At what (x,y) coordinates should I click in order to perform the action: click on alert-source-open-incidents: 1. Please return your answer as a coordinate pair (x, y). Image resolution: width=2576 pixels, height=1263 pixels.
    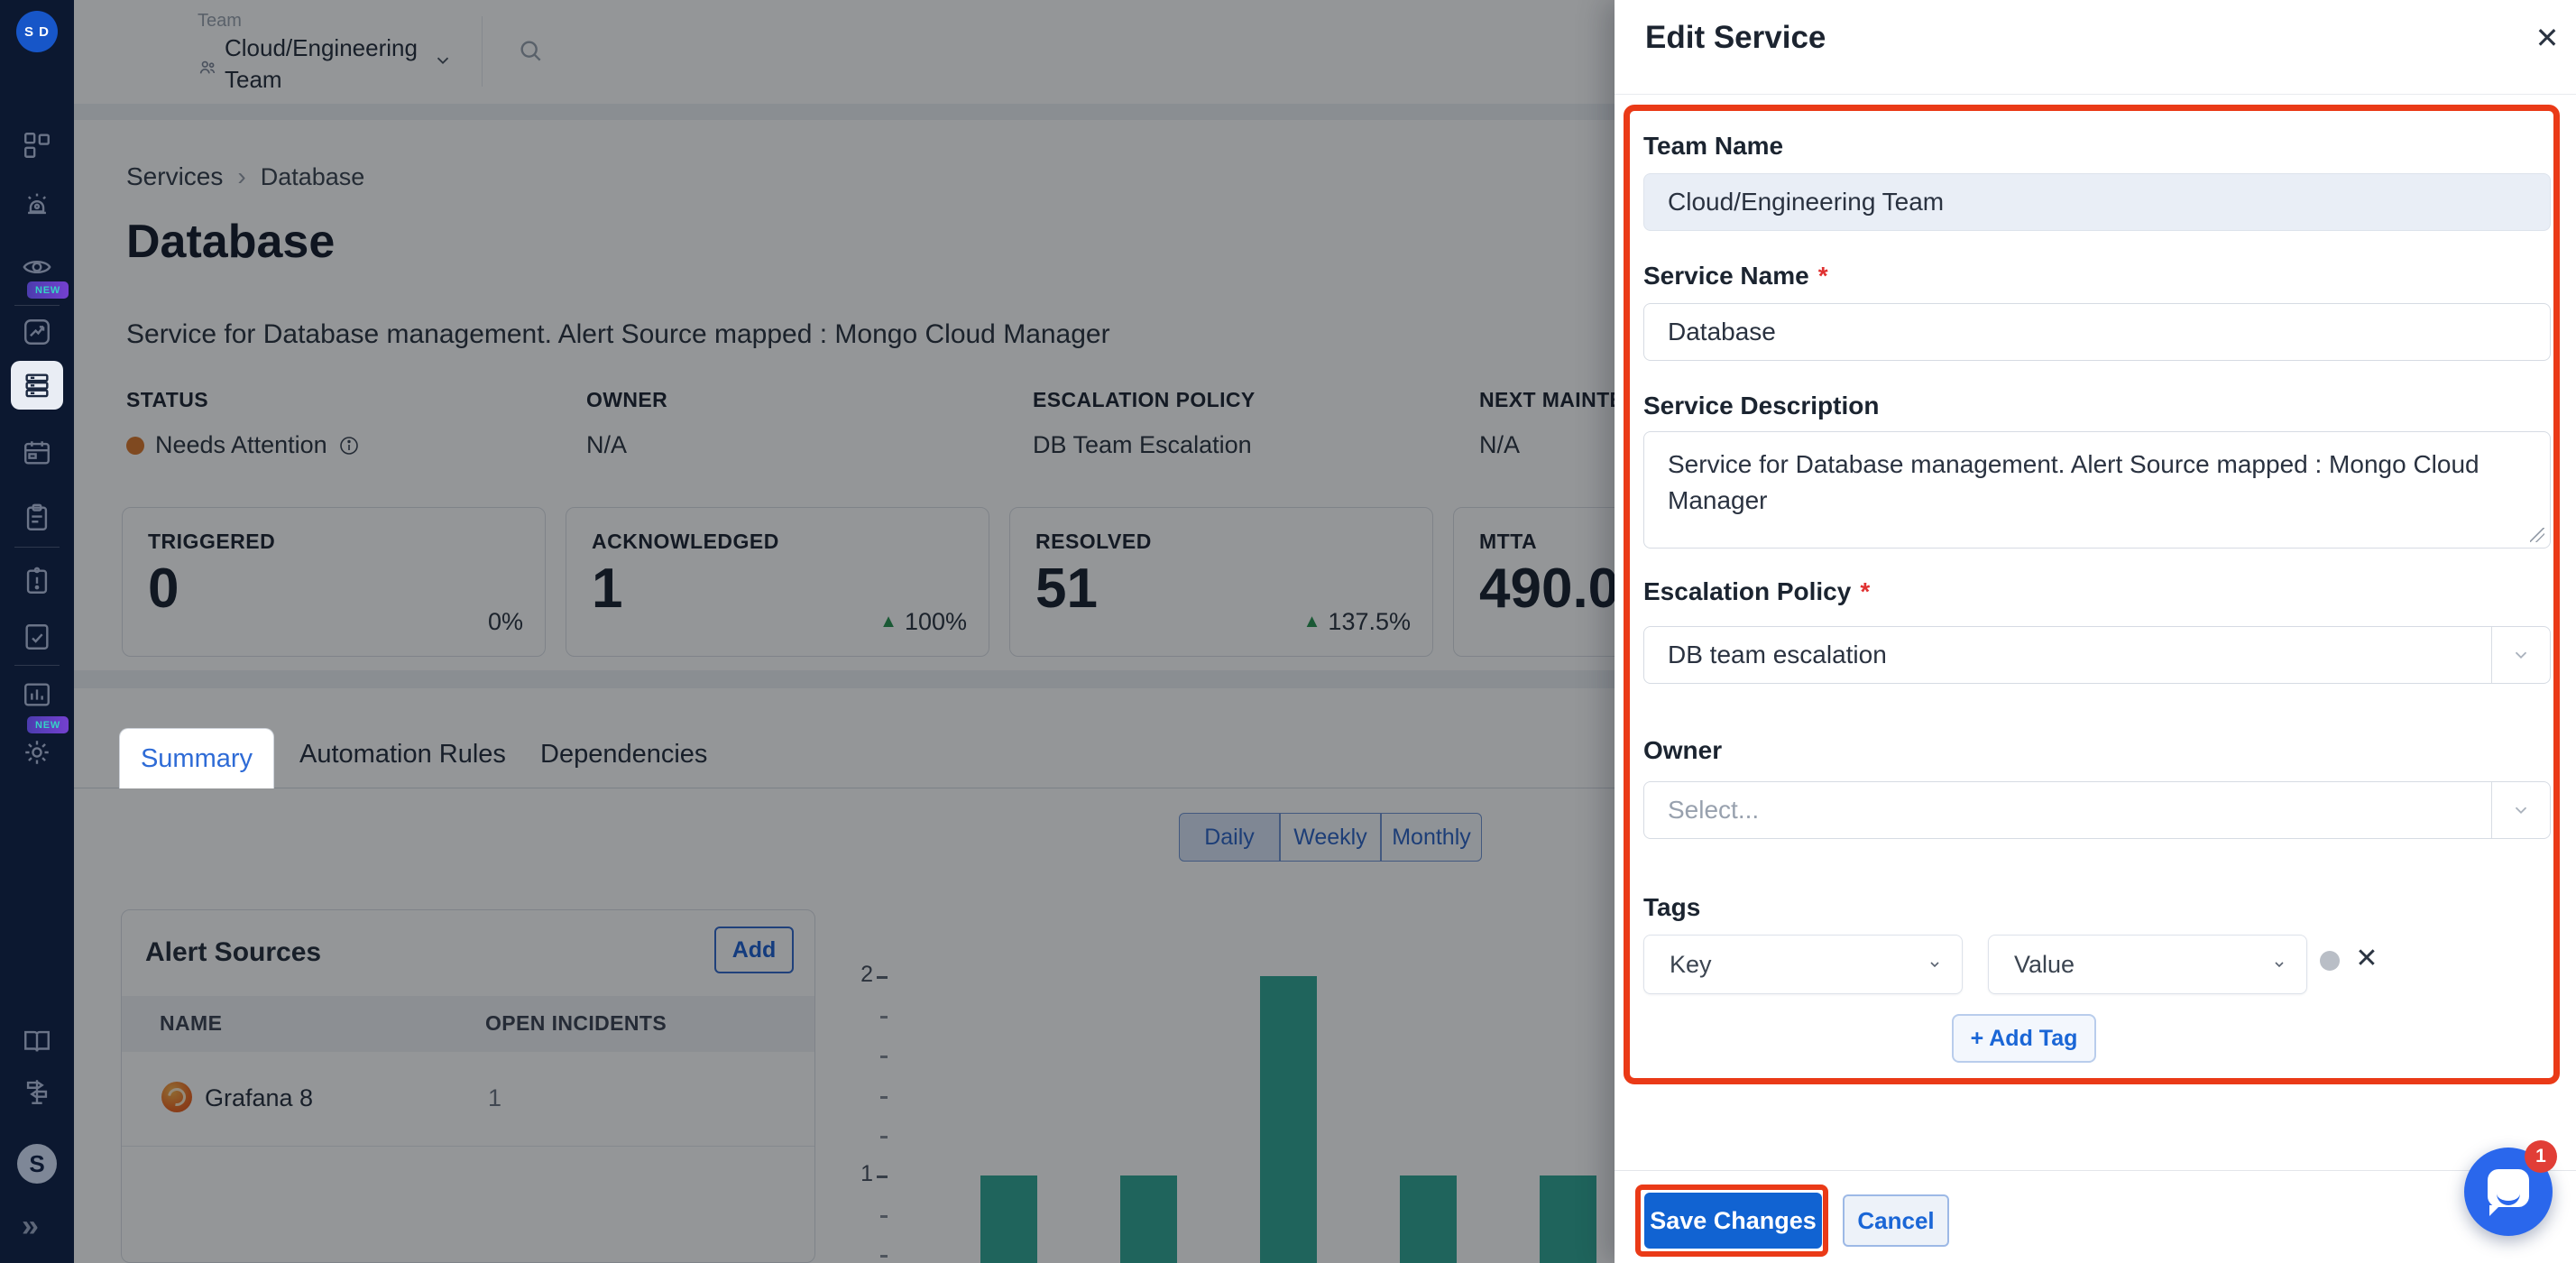
    Looking at the image, I should click on (495, 1097).